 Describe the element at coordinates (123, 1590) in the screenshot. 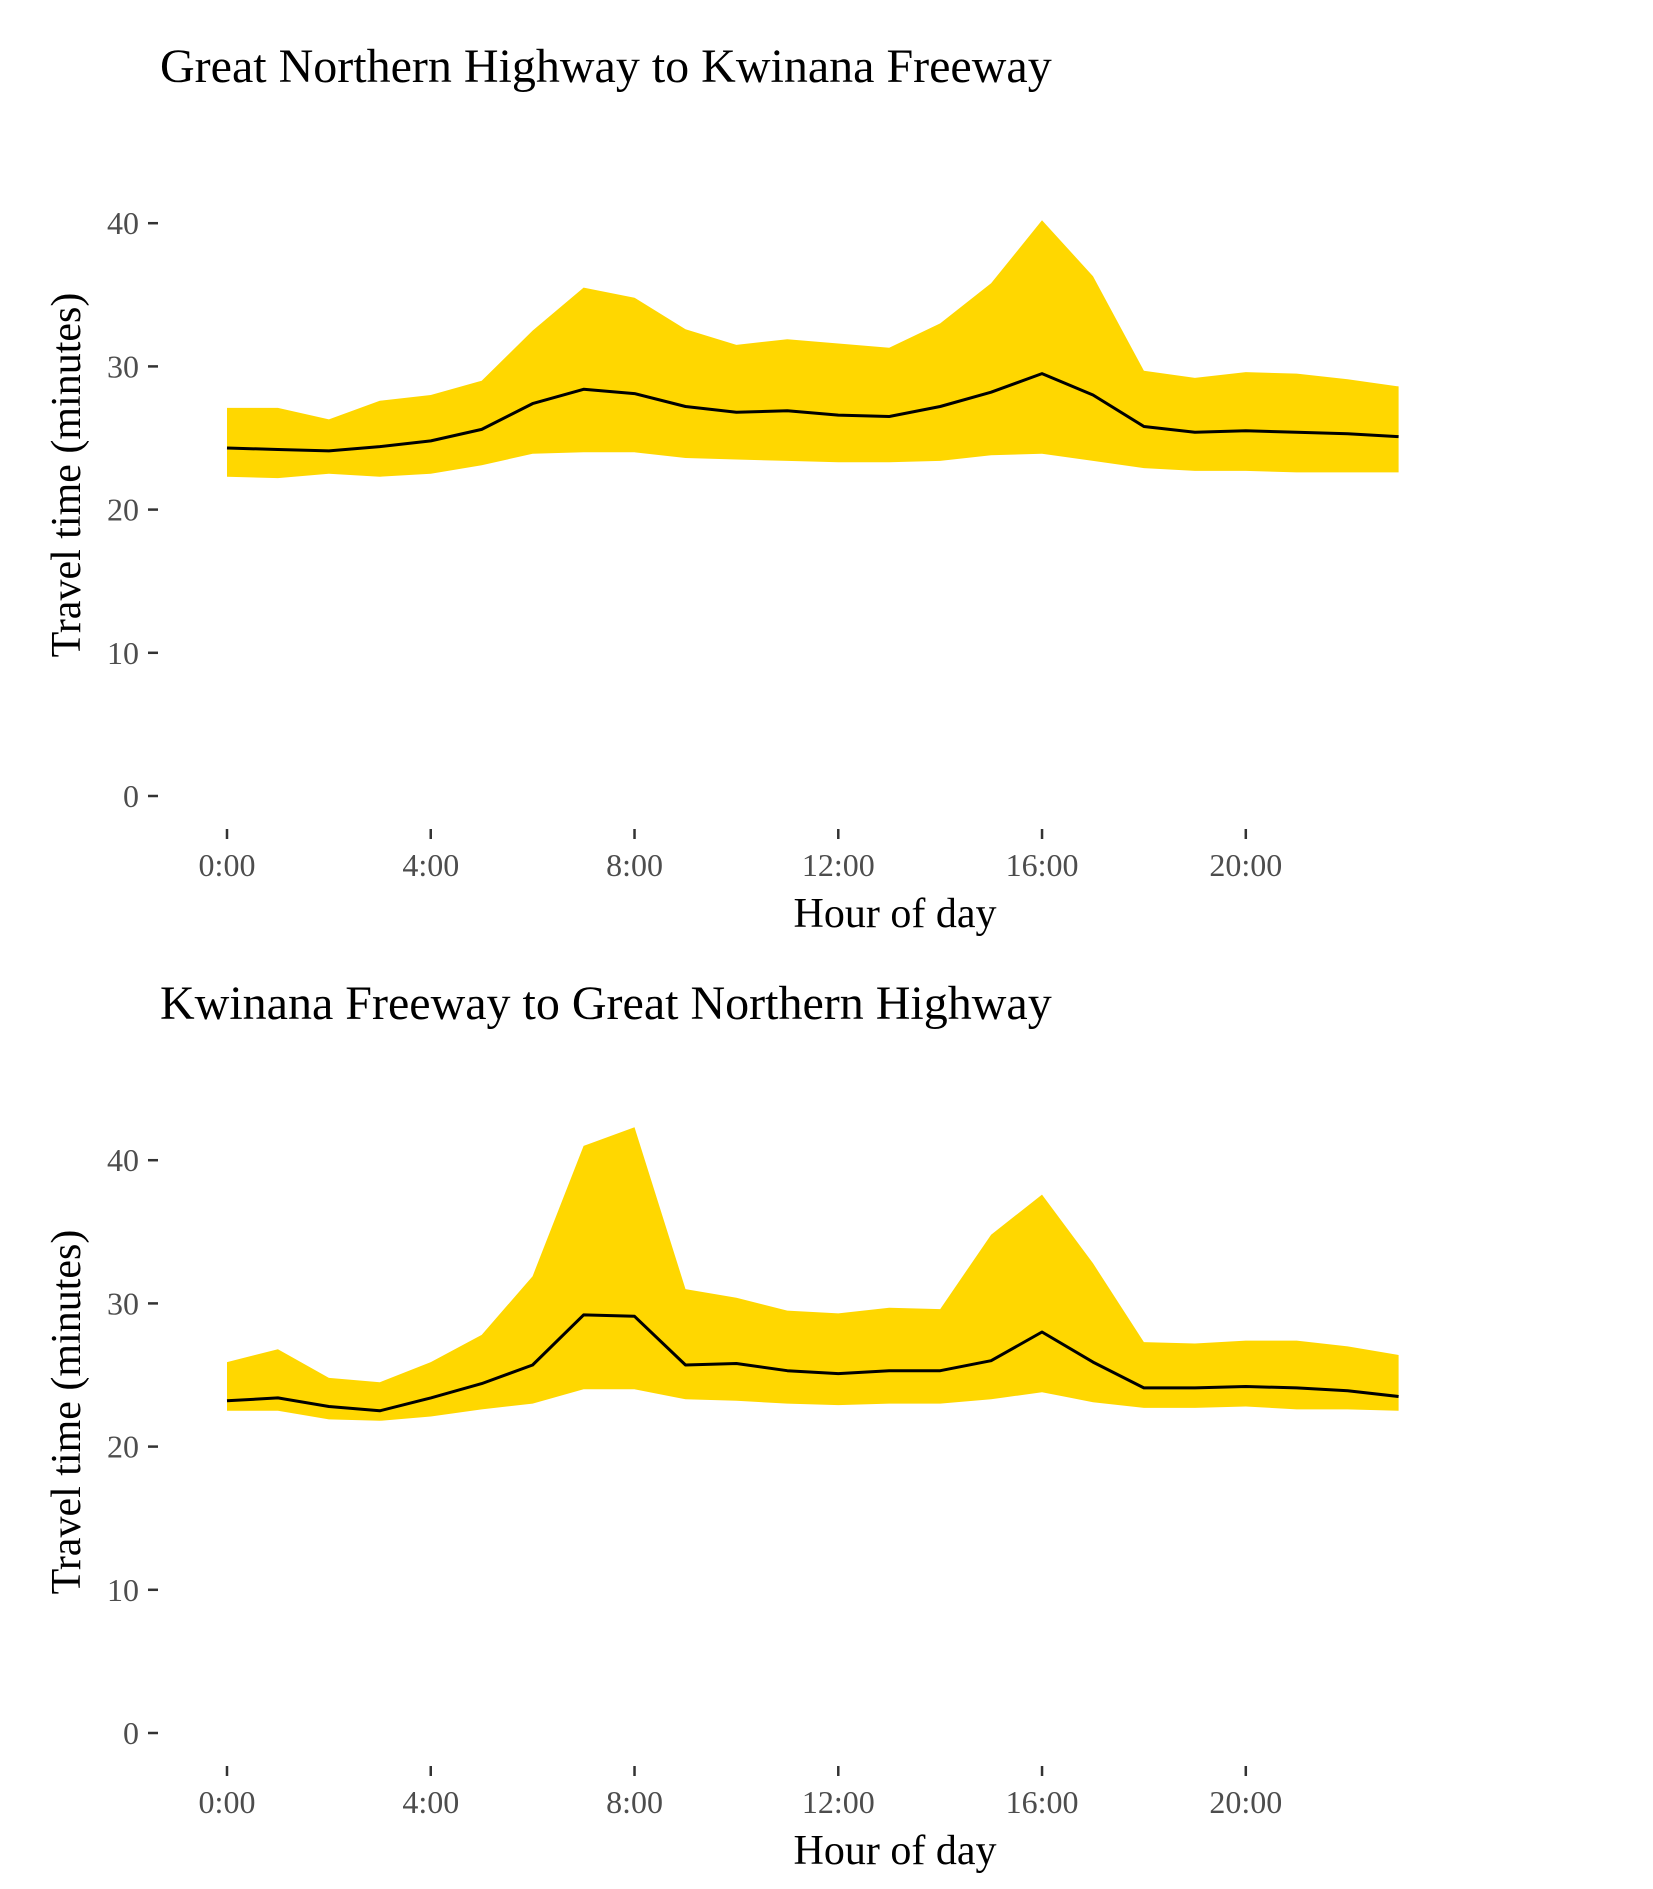

I see `panel-2-y-tick-label: 10` at that location.